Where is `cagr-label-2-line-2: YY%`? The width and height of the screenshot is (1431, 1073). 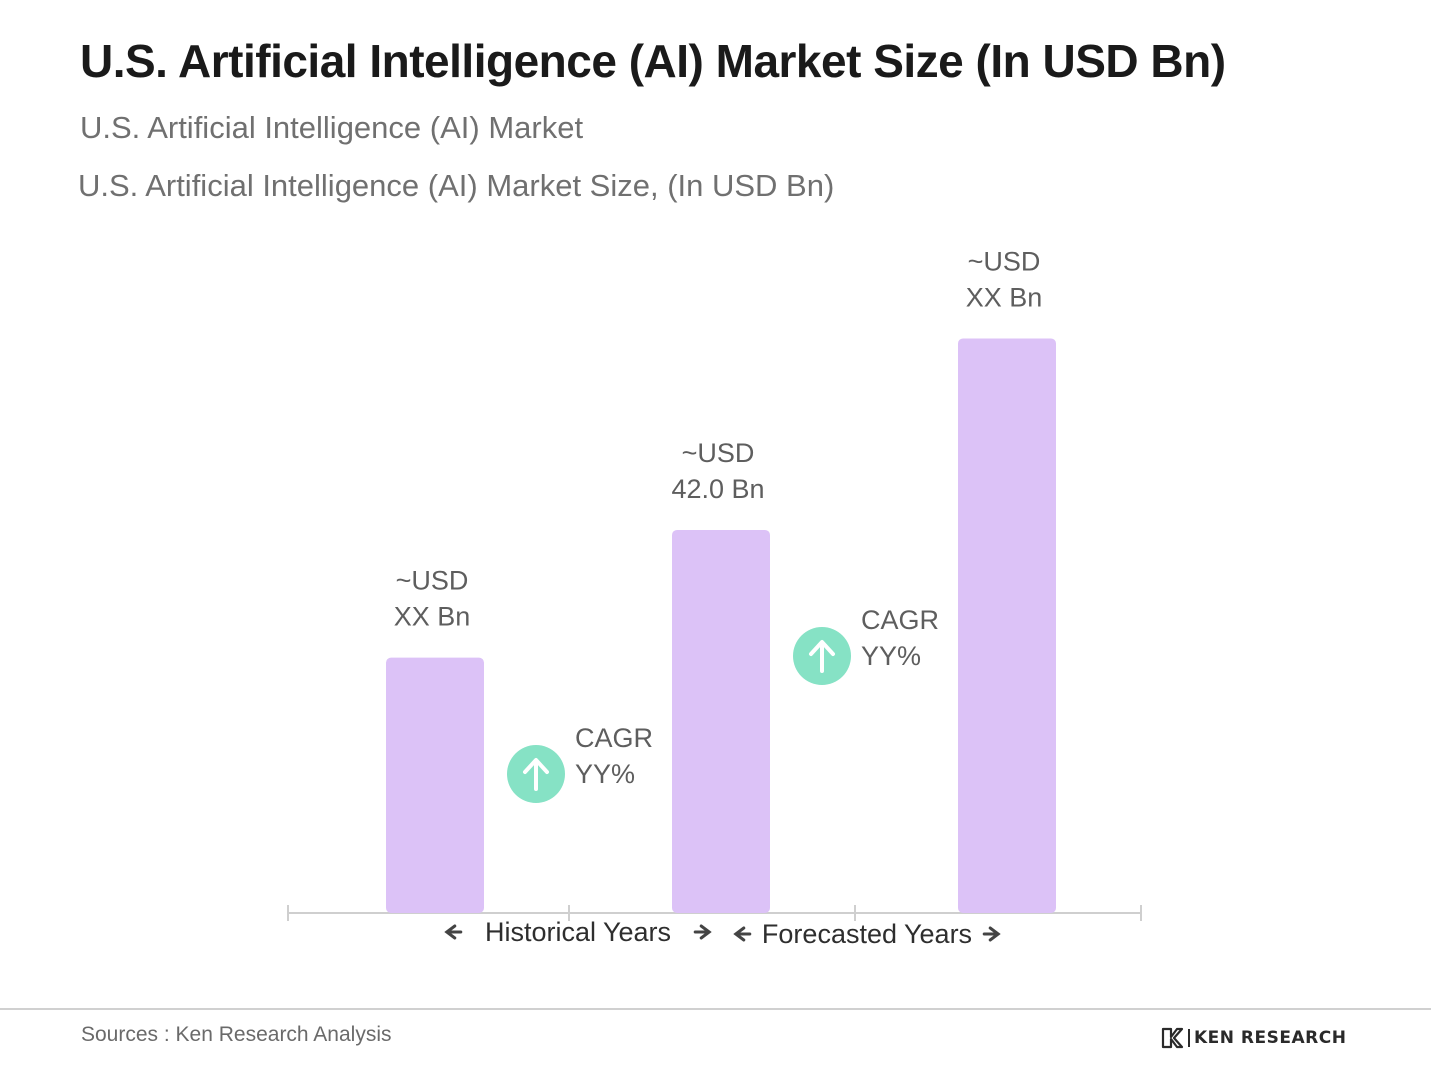 cagr-label-2-line-2: YY% is located at coordinates (891, 656).